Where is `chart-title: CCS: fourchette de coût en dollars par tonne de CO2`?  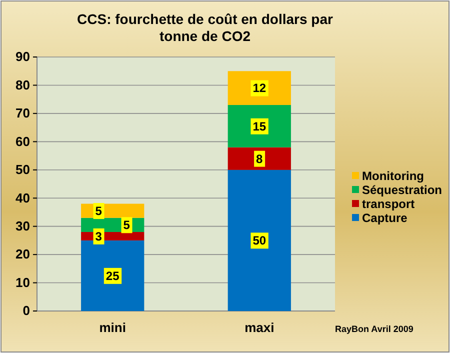 chart-title: CCS: fourchette de coût en dollars par tonne de CO2 is located at coordinates (205, 27).